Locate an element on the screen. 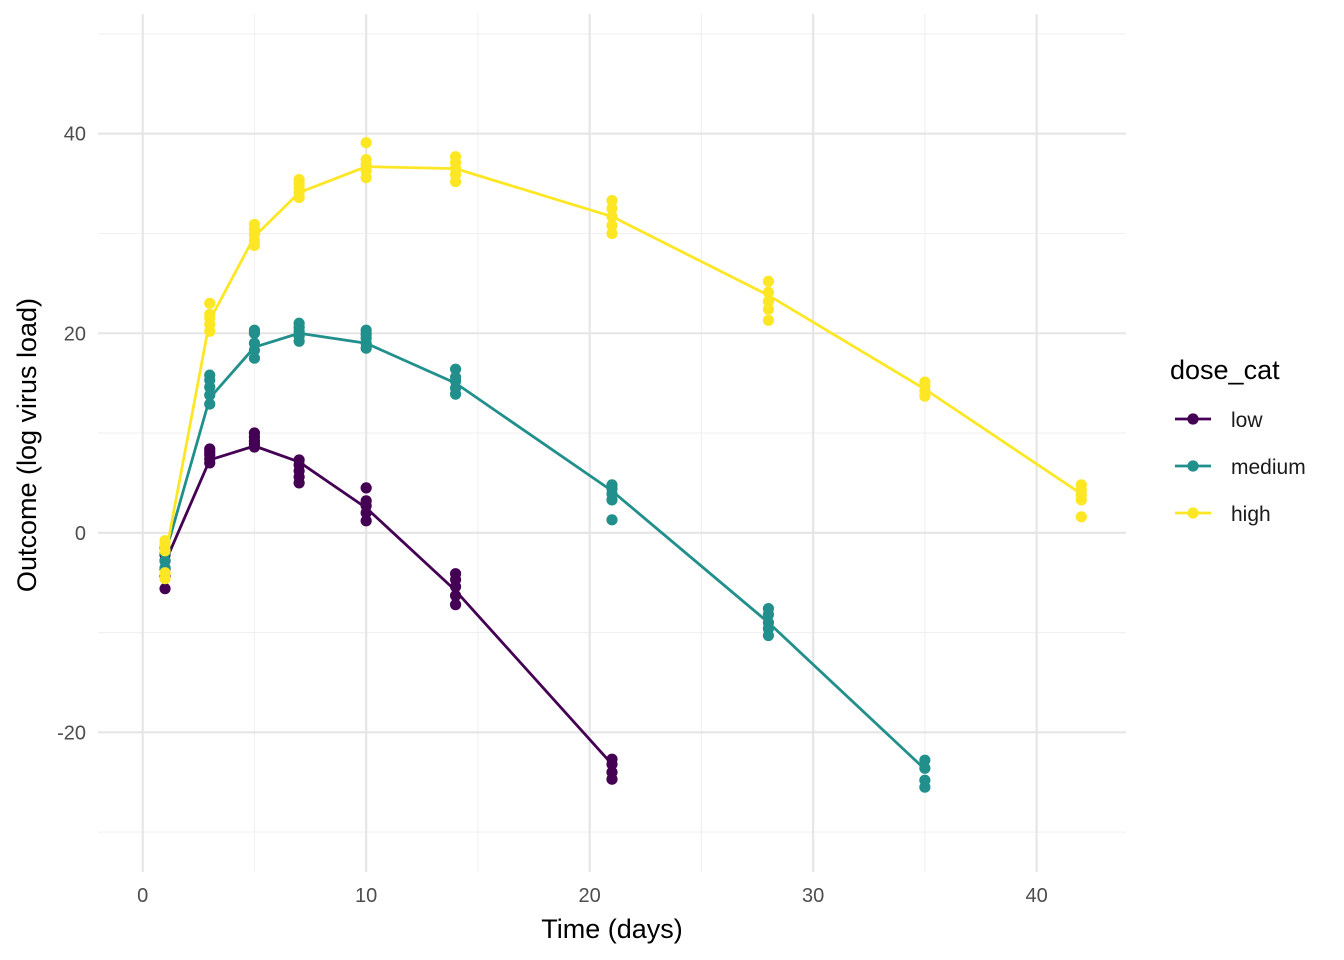 This screenshot has height=960, width=1344. legend: dose_cat low medium high is located at coordinates (1238, 440).